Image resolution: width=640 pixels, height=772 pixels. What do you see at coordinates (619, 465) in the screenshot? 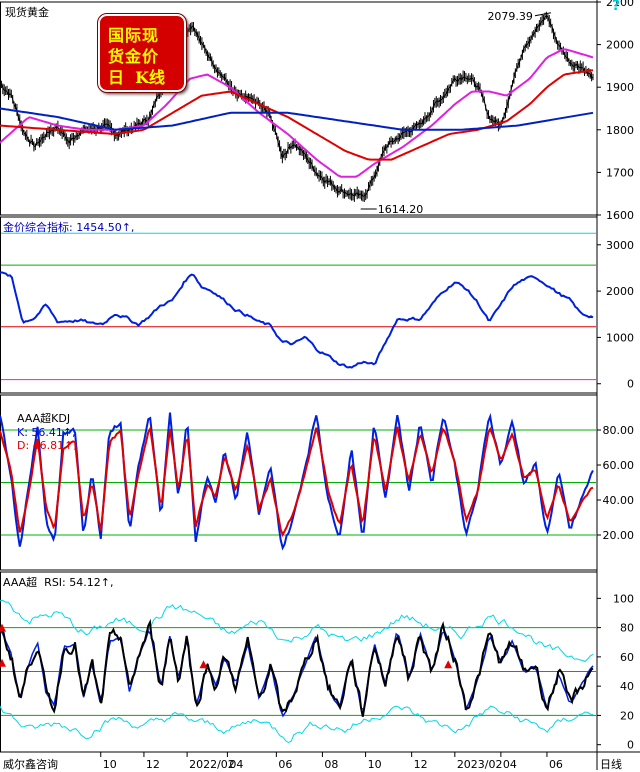
I see `y-tick-label: 60.00` at bounding box center [619, 465].